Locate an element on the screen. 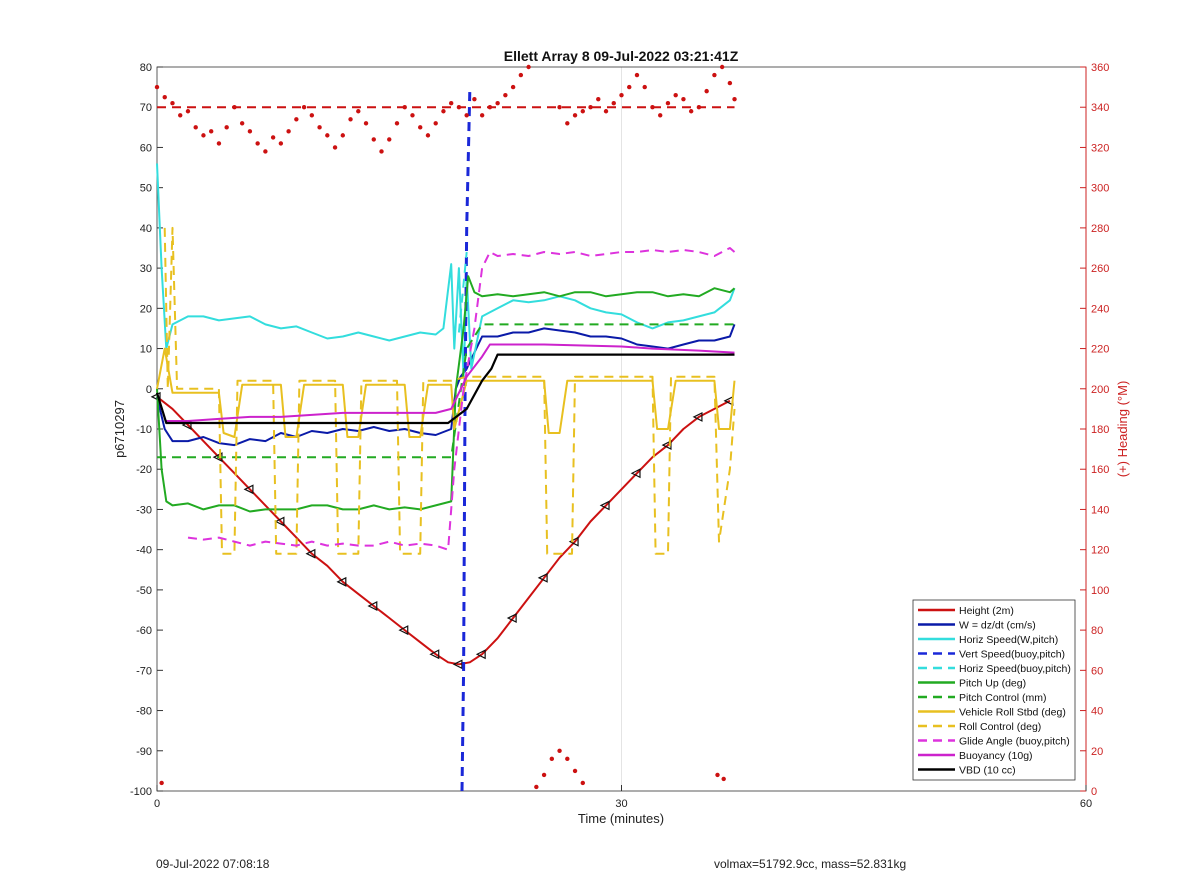 This screenshot has height=889, width=1200. y-tick-label-5: -50 is located at coordinates (144, 591).